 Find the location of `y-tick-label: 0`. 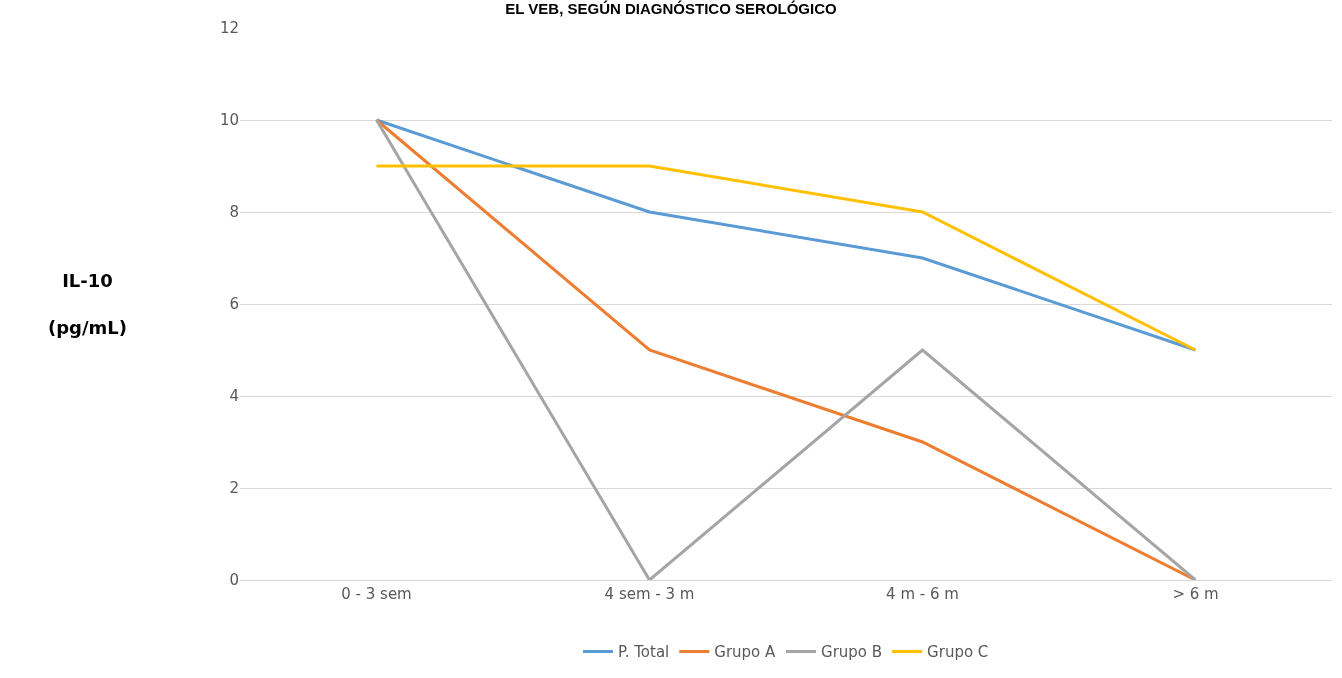

y-tick-label: 0 is located at coordinates (234, 580).